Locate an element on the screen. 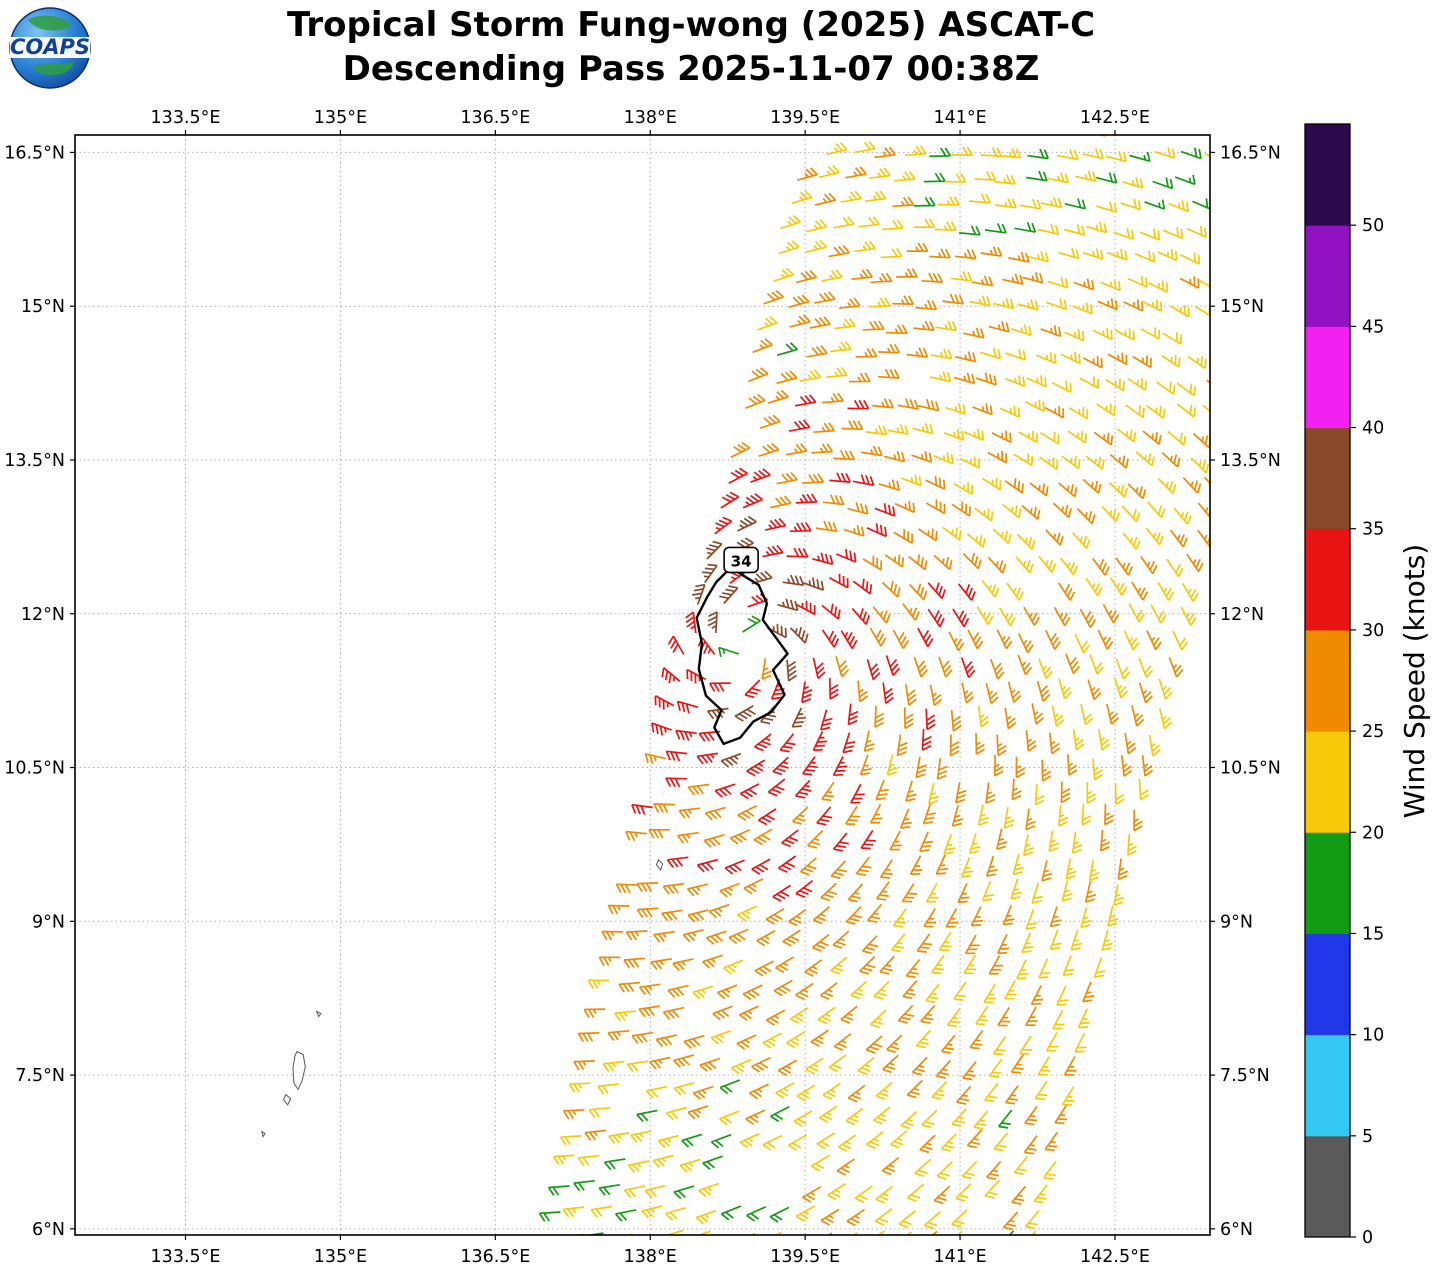 Image resolution: width=1446 pixels, height=1264 pixels. wind-radius-contour is located at coordinates (742, 656).